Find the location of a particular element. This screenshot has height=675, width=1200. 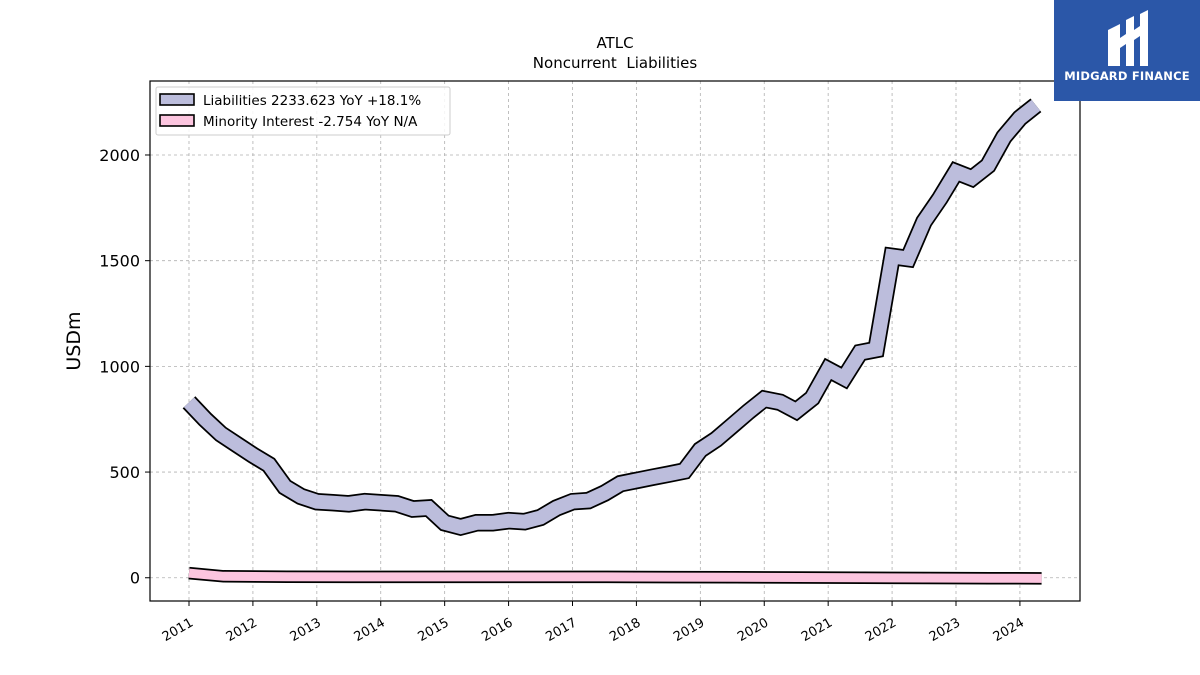

y-axis-label: USDm is located at coordinates (74, 340).